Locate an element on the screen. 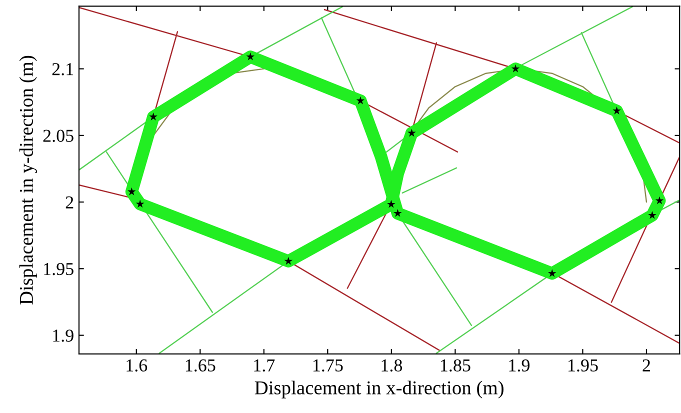 This screenshot has width=681, height=413. y-tick-label: 2.1 is located at coordinates (63, 69).